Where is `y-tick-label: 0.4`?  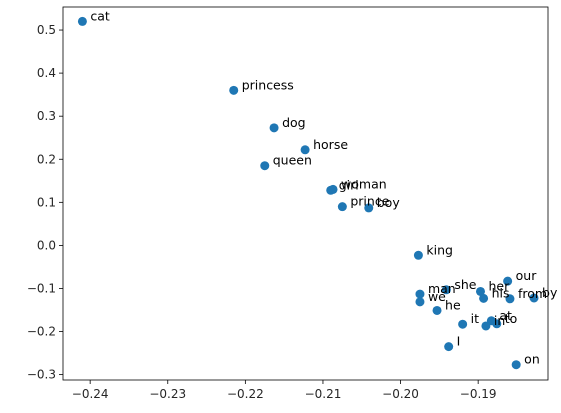 y-tick-label: 0.4 is located at coordinates (46, 73).